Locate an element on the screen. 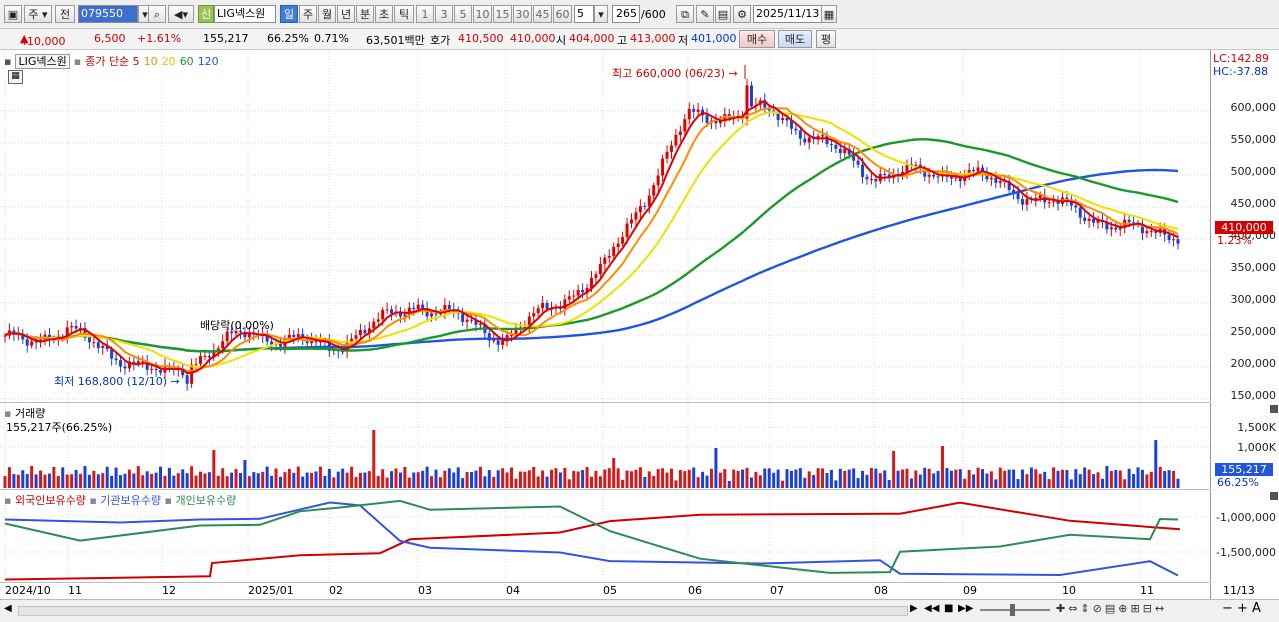 Image resolution: width=1279 pixels, height=622 pixels. low-annotation: 최저 168,800 (12/10) → is located at coordinates (117, 381).